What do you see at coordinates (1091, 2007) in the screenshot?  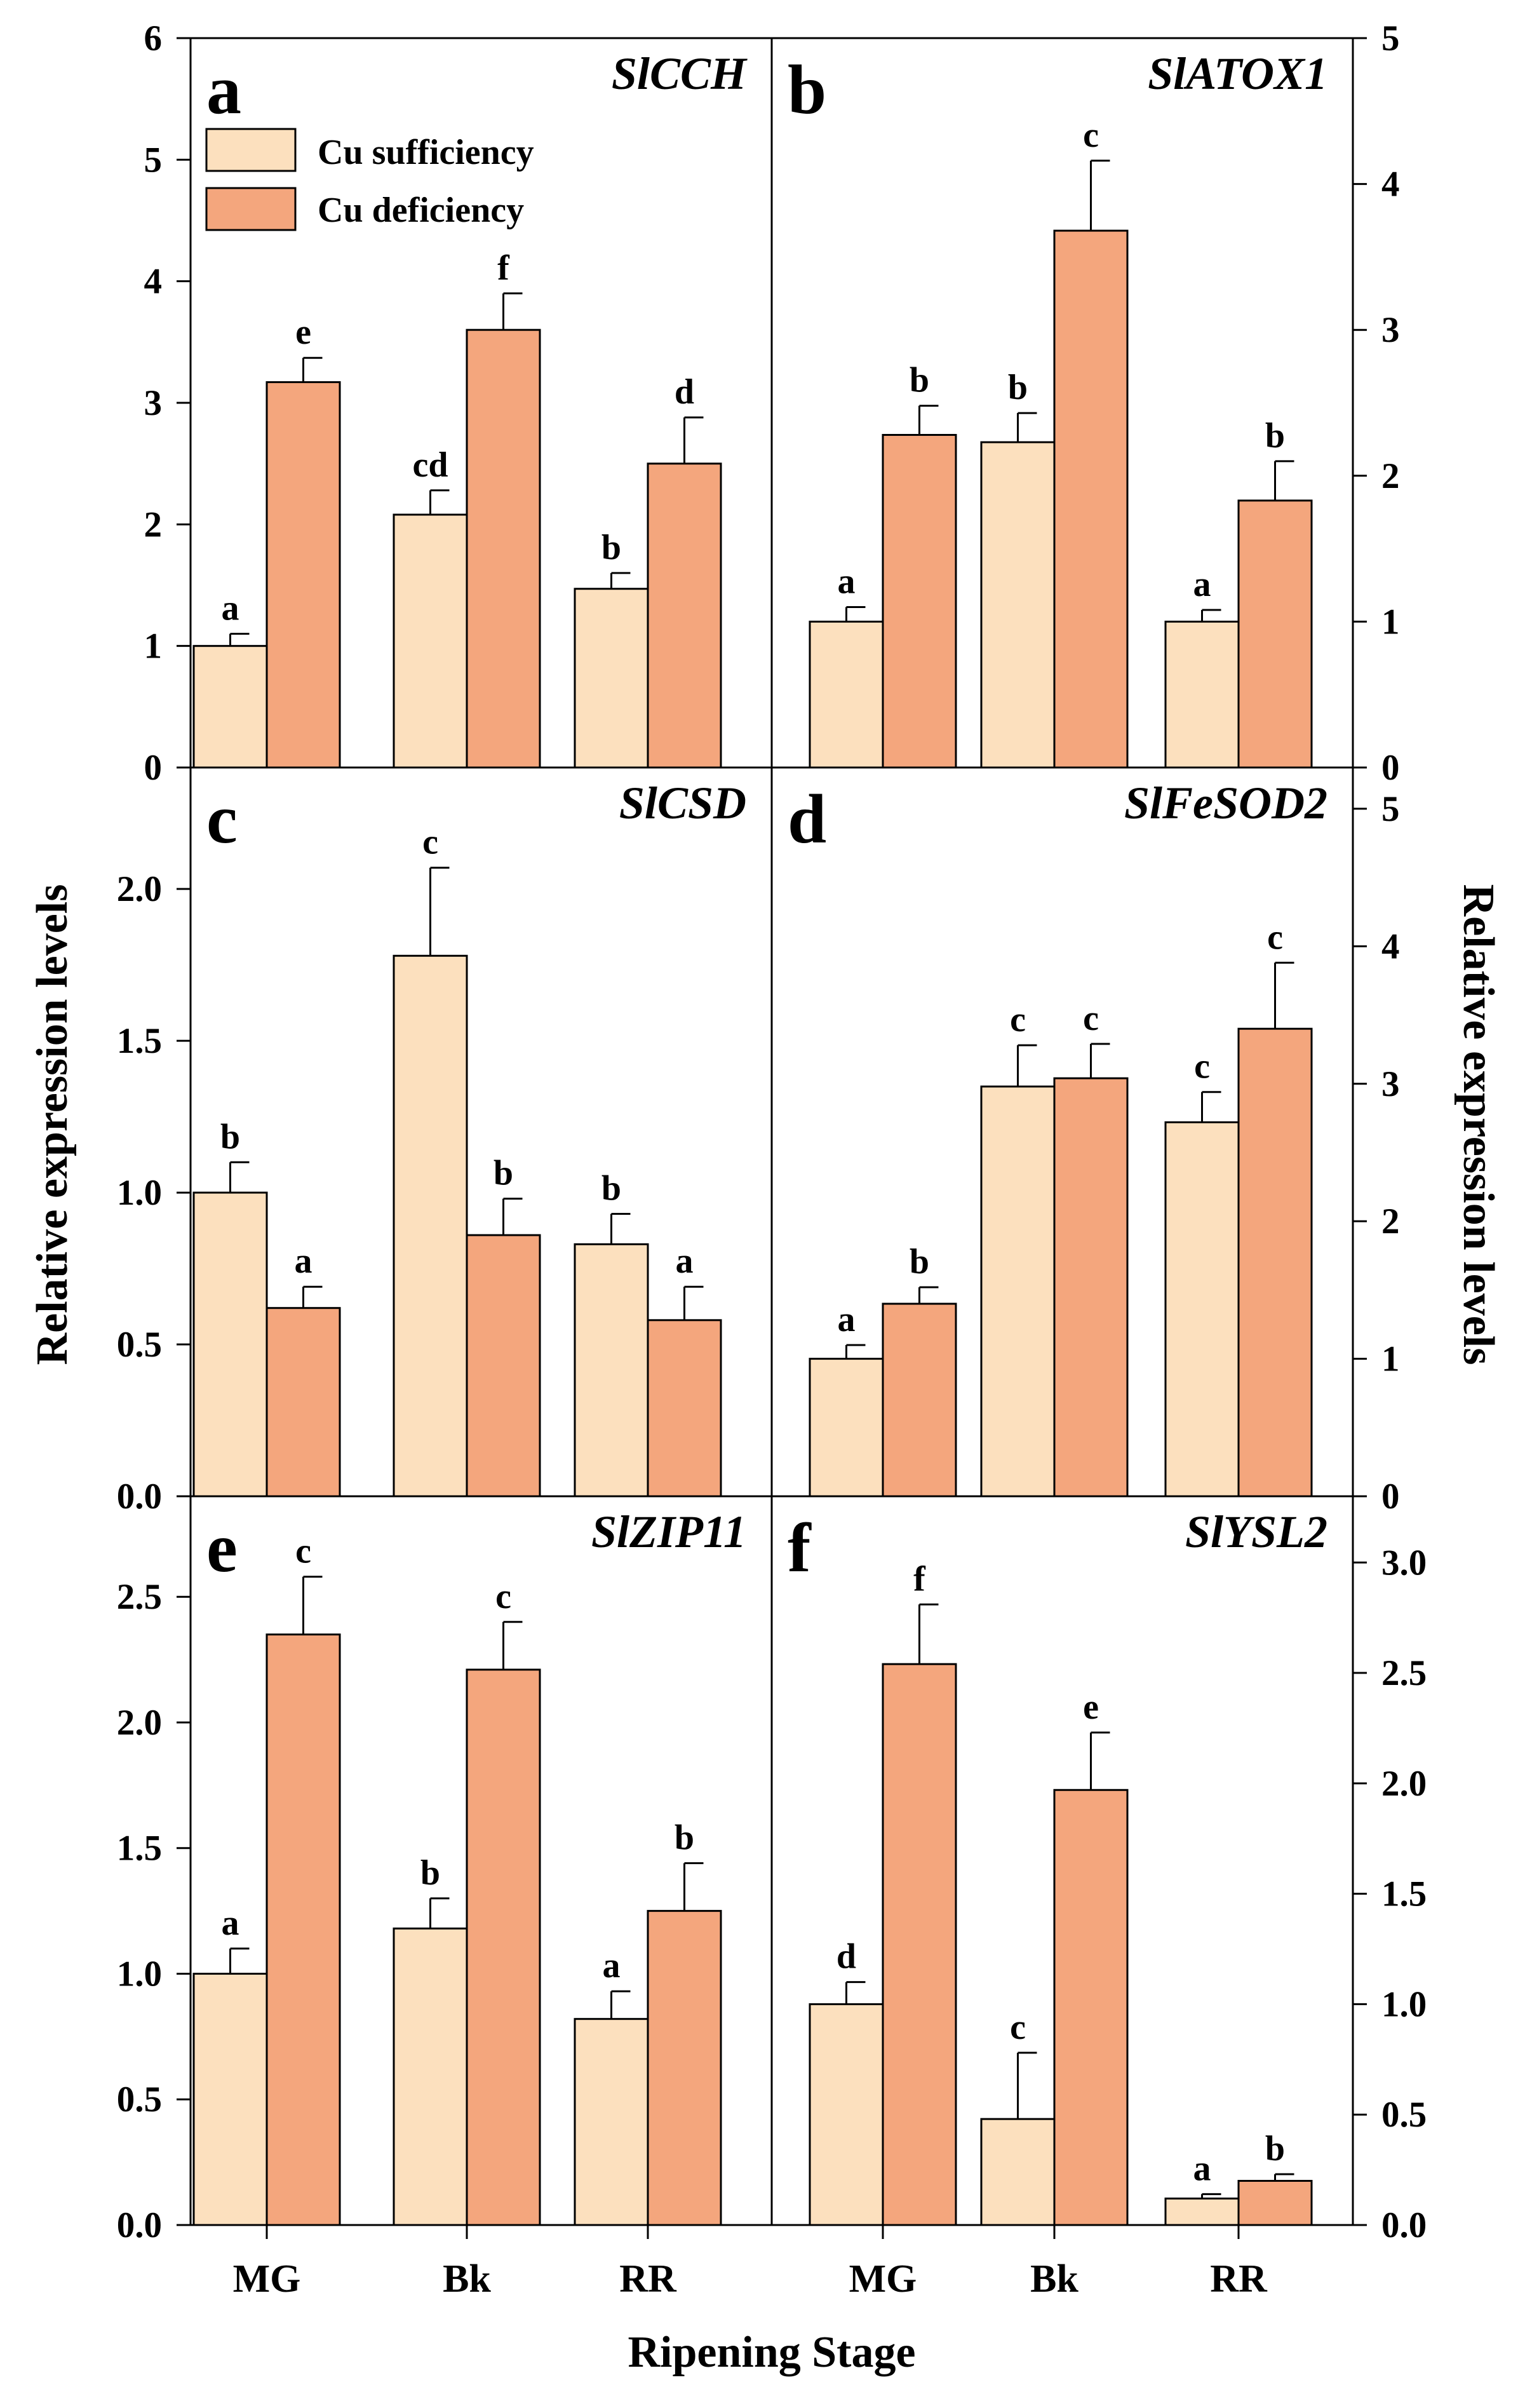 I see `bar-f-bk-deficiency` at bounding box center [1091, 2007].